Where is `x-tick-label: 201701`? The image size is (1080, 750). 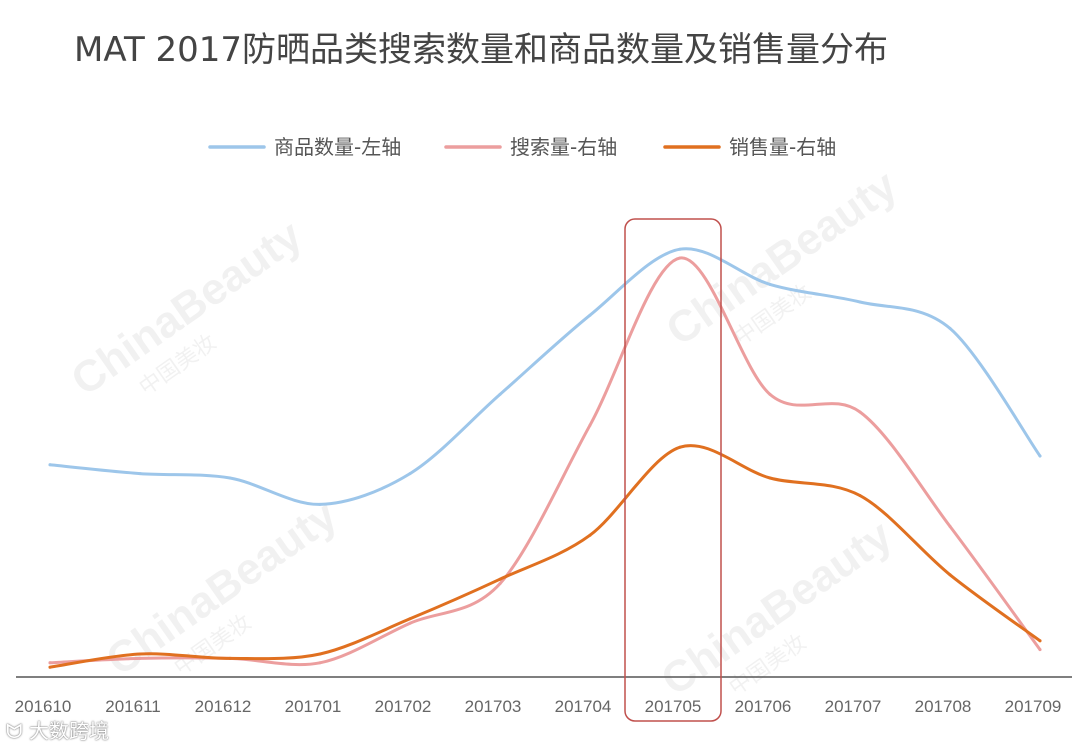
x-tick-label: 201701 is located at coordinates (313, 706).